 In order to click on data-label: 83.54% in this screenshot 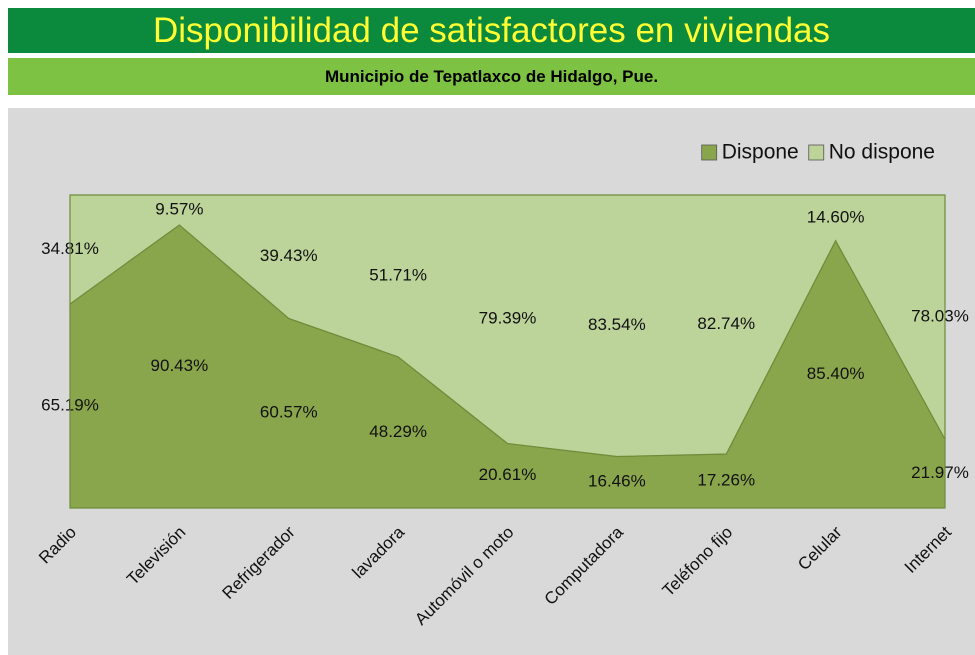, I will do `click(617, 324)`.